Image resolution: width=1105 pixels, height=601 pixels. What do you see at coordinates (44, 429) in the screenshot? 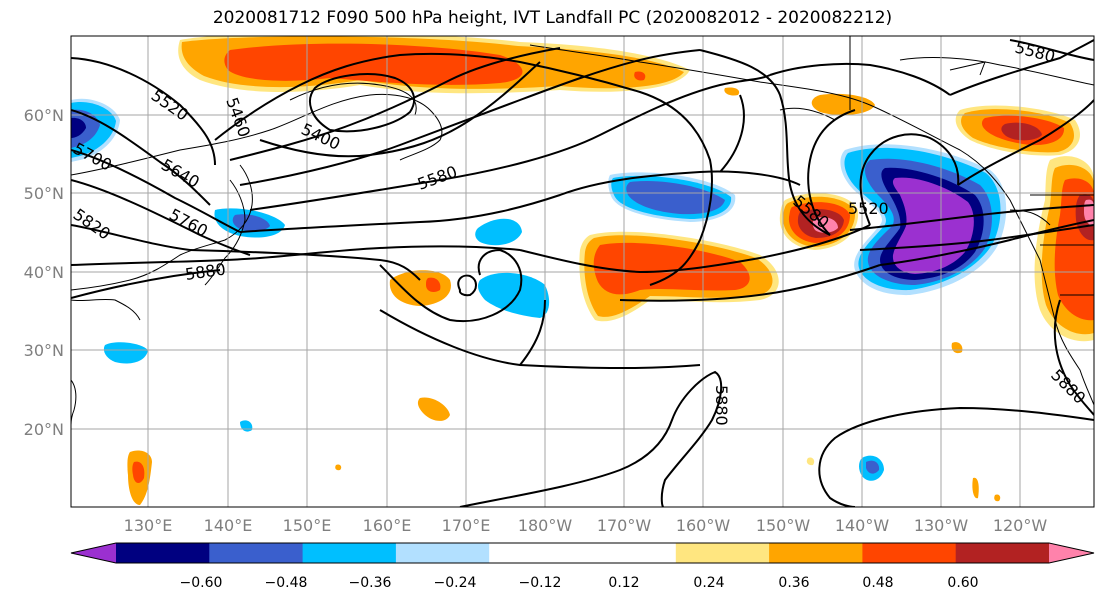
I see `lat-label: 20°N` at bounding box center [44, 429].